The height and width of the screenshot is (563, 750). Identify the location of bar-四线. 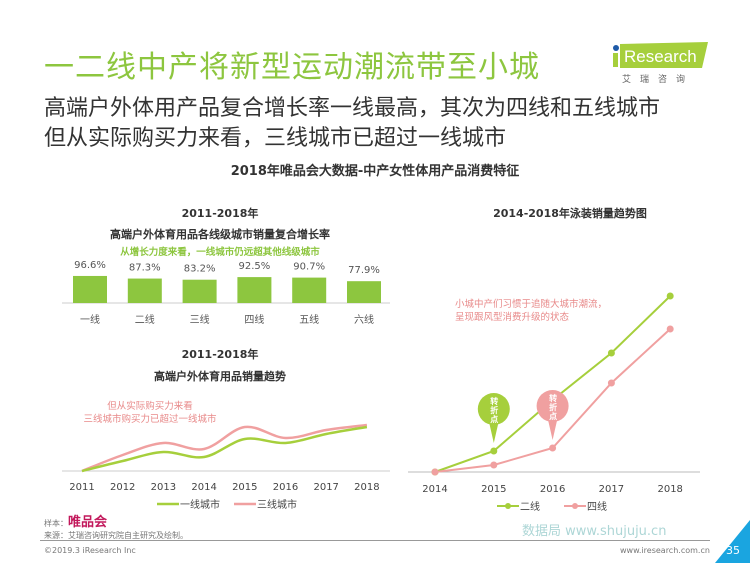
(254, 290).